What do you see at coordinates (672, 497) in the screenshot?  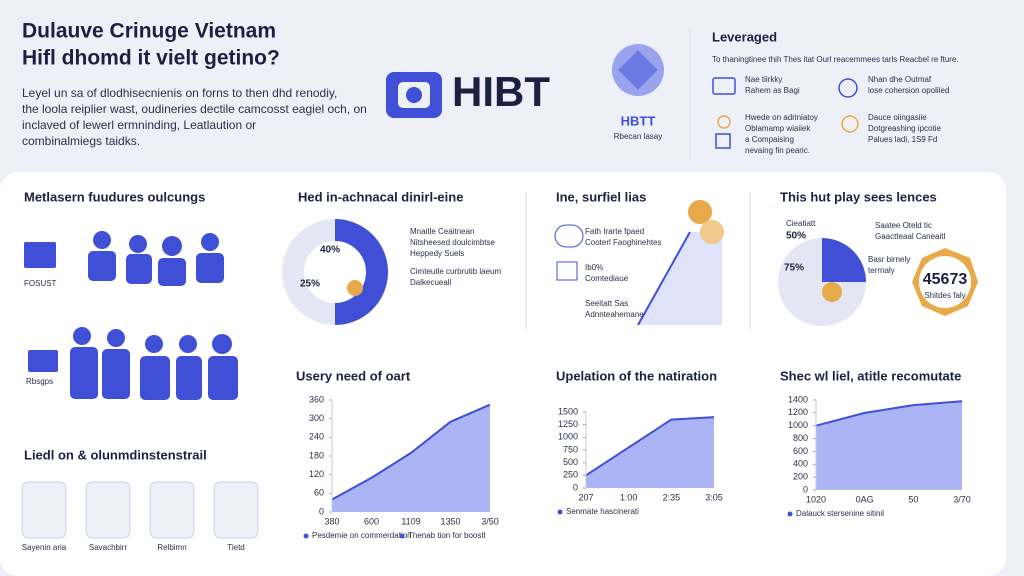 I see `x-tick-label: 2:35` at bounding box center [672, 497].